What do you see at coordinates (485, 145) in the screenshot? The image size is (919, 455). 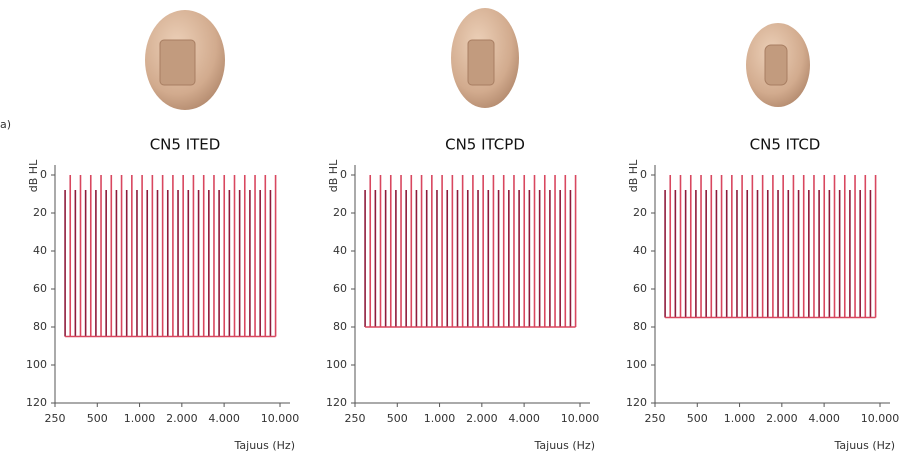 I see `chart-title: CN5 ITCPD` at bounding box center [485, 145].